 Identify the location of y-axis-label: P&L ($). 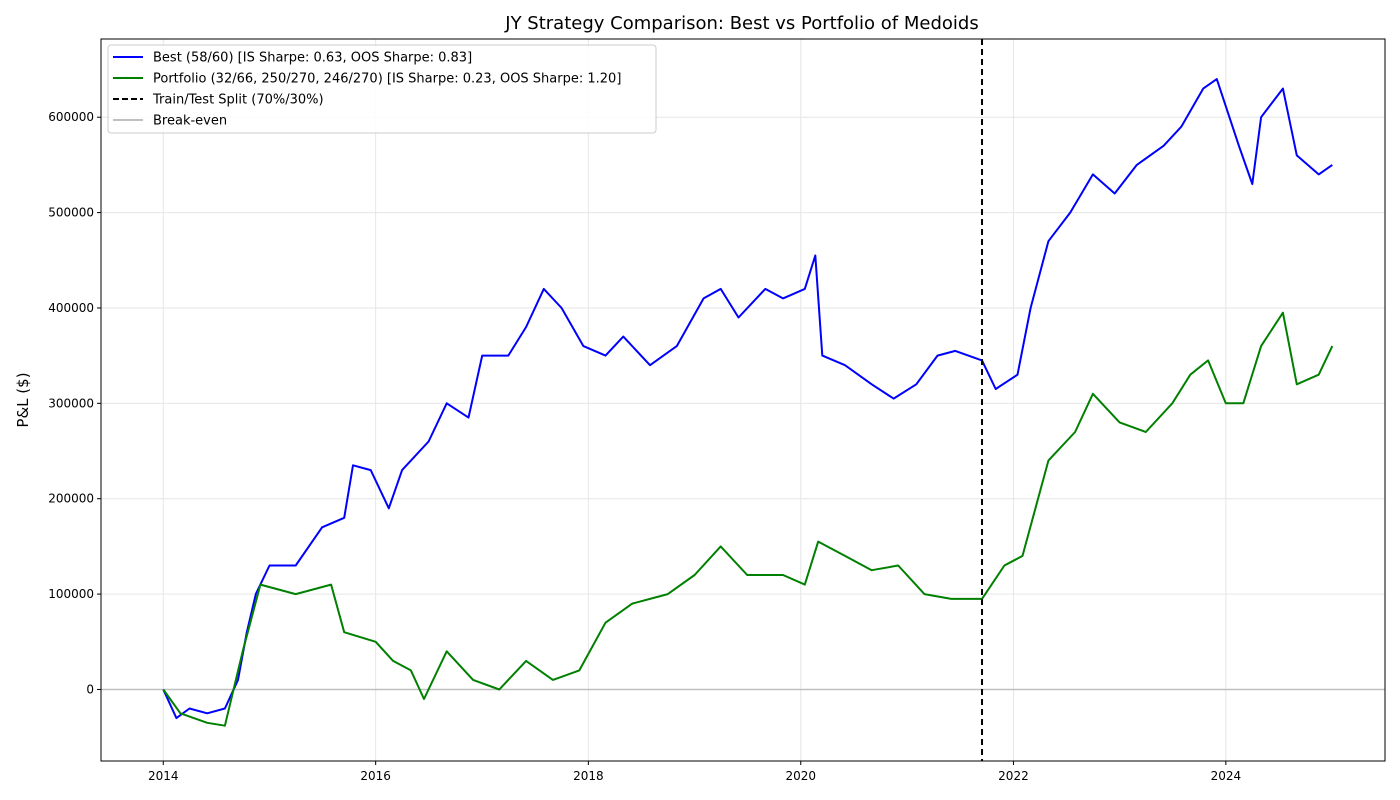
(23, 399).